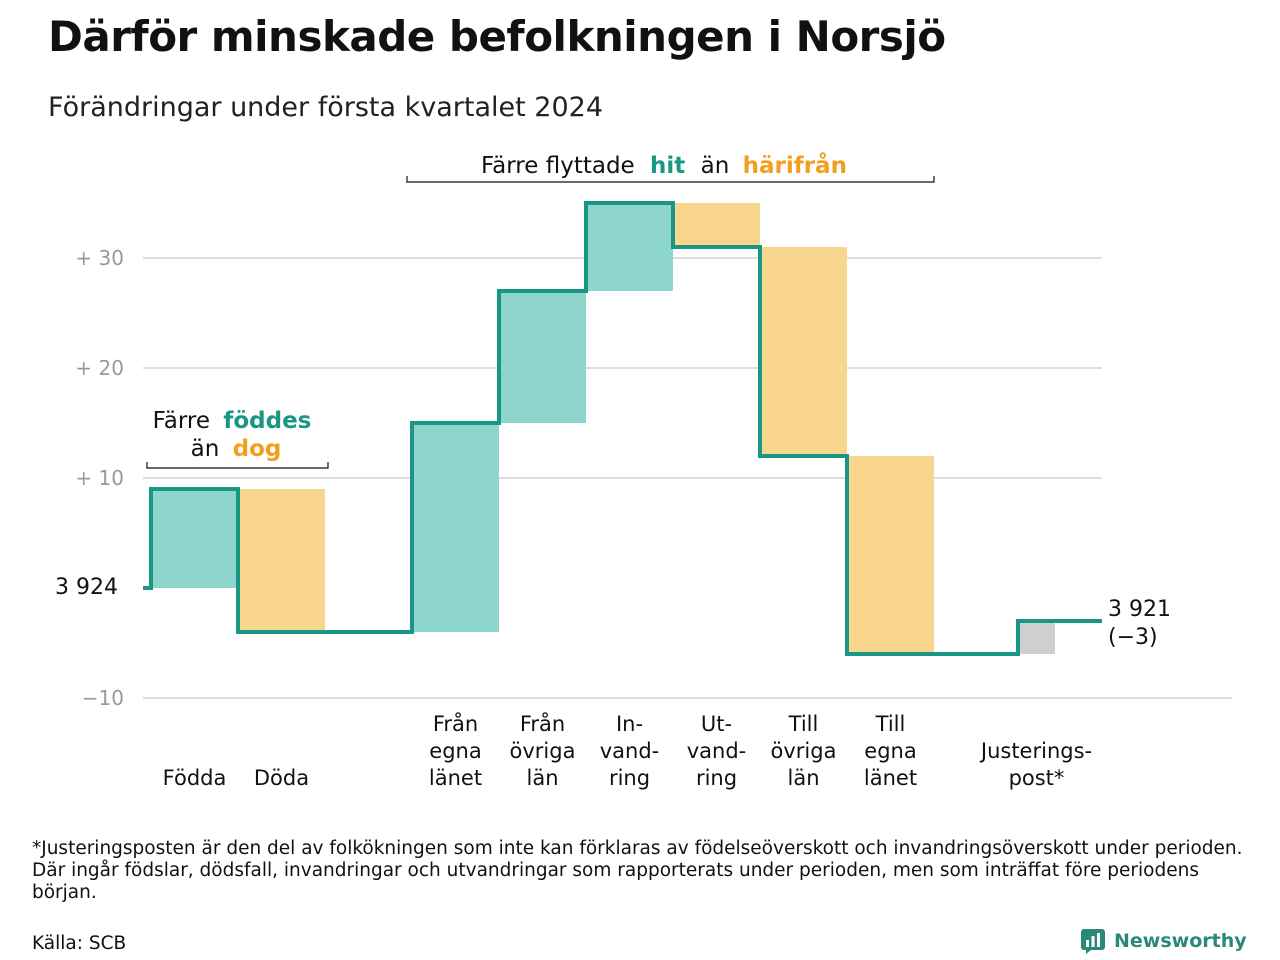 The width and height of the screenshot is (1280, 960). I want to click on chart-subtitle: Förändringar under första kvartalet 2024, so click(326, 107).